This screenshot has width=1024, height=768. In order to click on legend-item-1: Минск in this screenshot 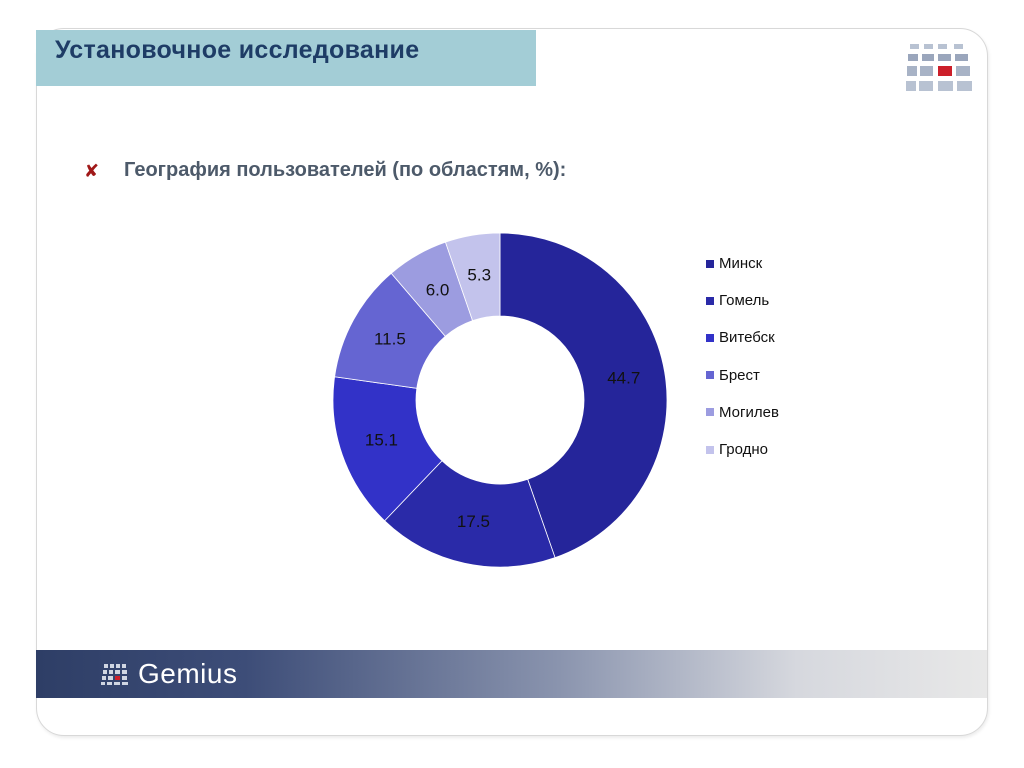, I will do `click(742, 263)`.